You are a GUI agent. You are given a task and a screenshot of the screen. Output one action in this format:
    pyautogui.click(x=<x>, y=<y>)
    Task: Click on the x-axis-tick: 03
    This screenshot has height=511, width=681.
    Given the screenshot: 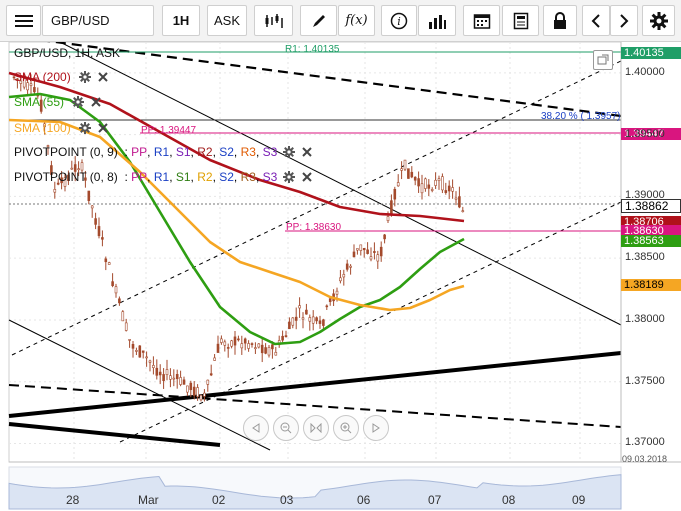 What is the action you would take?
    pyautogui.click(x=287, y=500)
    